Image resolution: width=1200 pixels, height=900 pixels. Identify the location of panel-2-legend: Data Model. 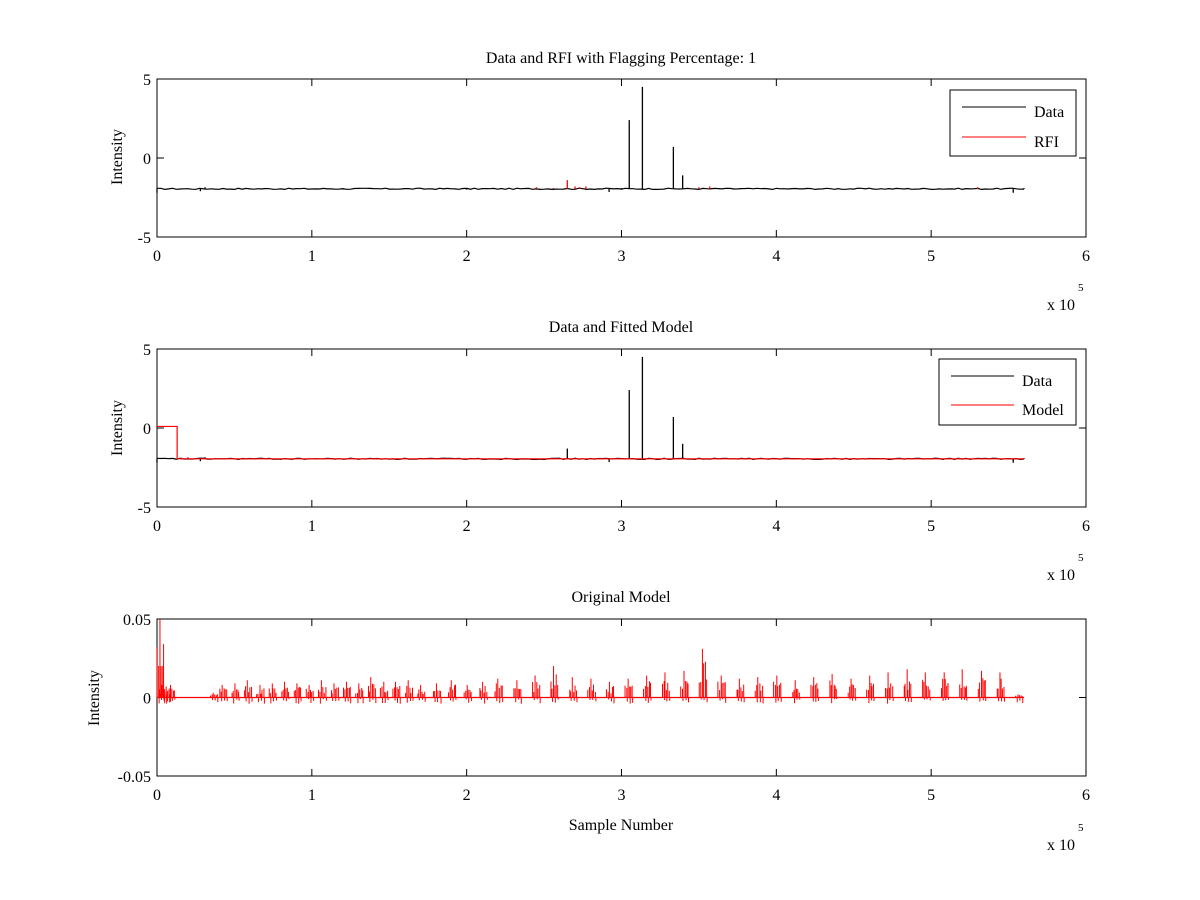
(1007, 392).